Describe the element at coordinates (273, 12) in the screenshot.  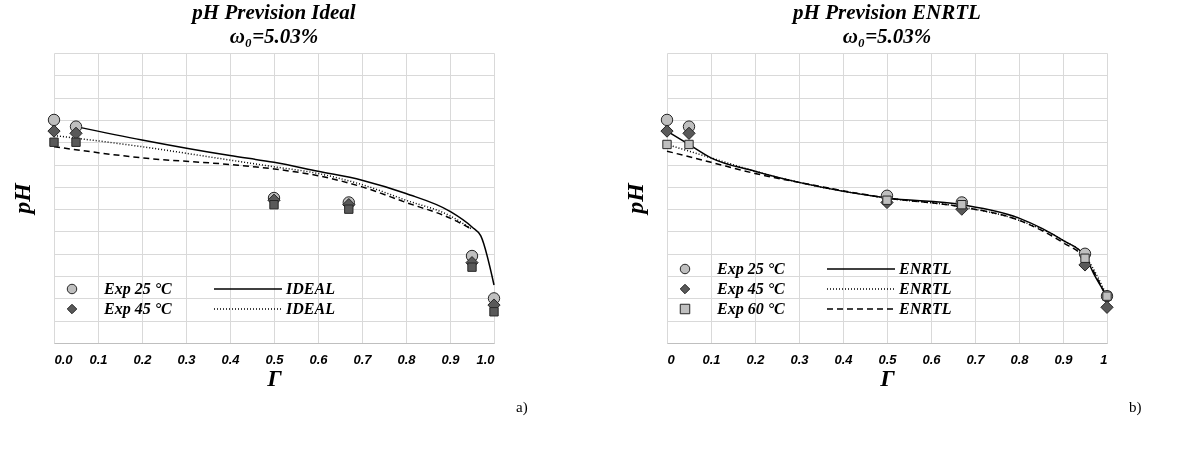
I see `chart-title: pH Prevision Ideal` at that location.